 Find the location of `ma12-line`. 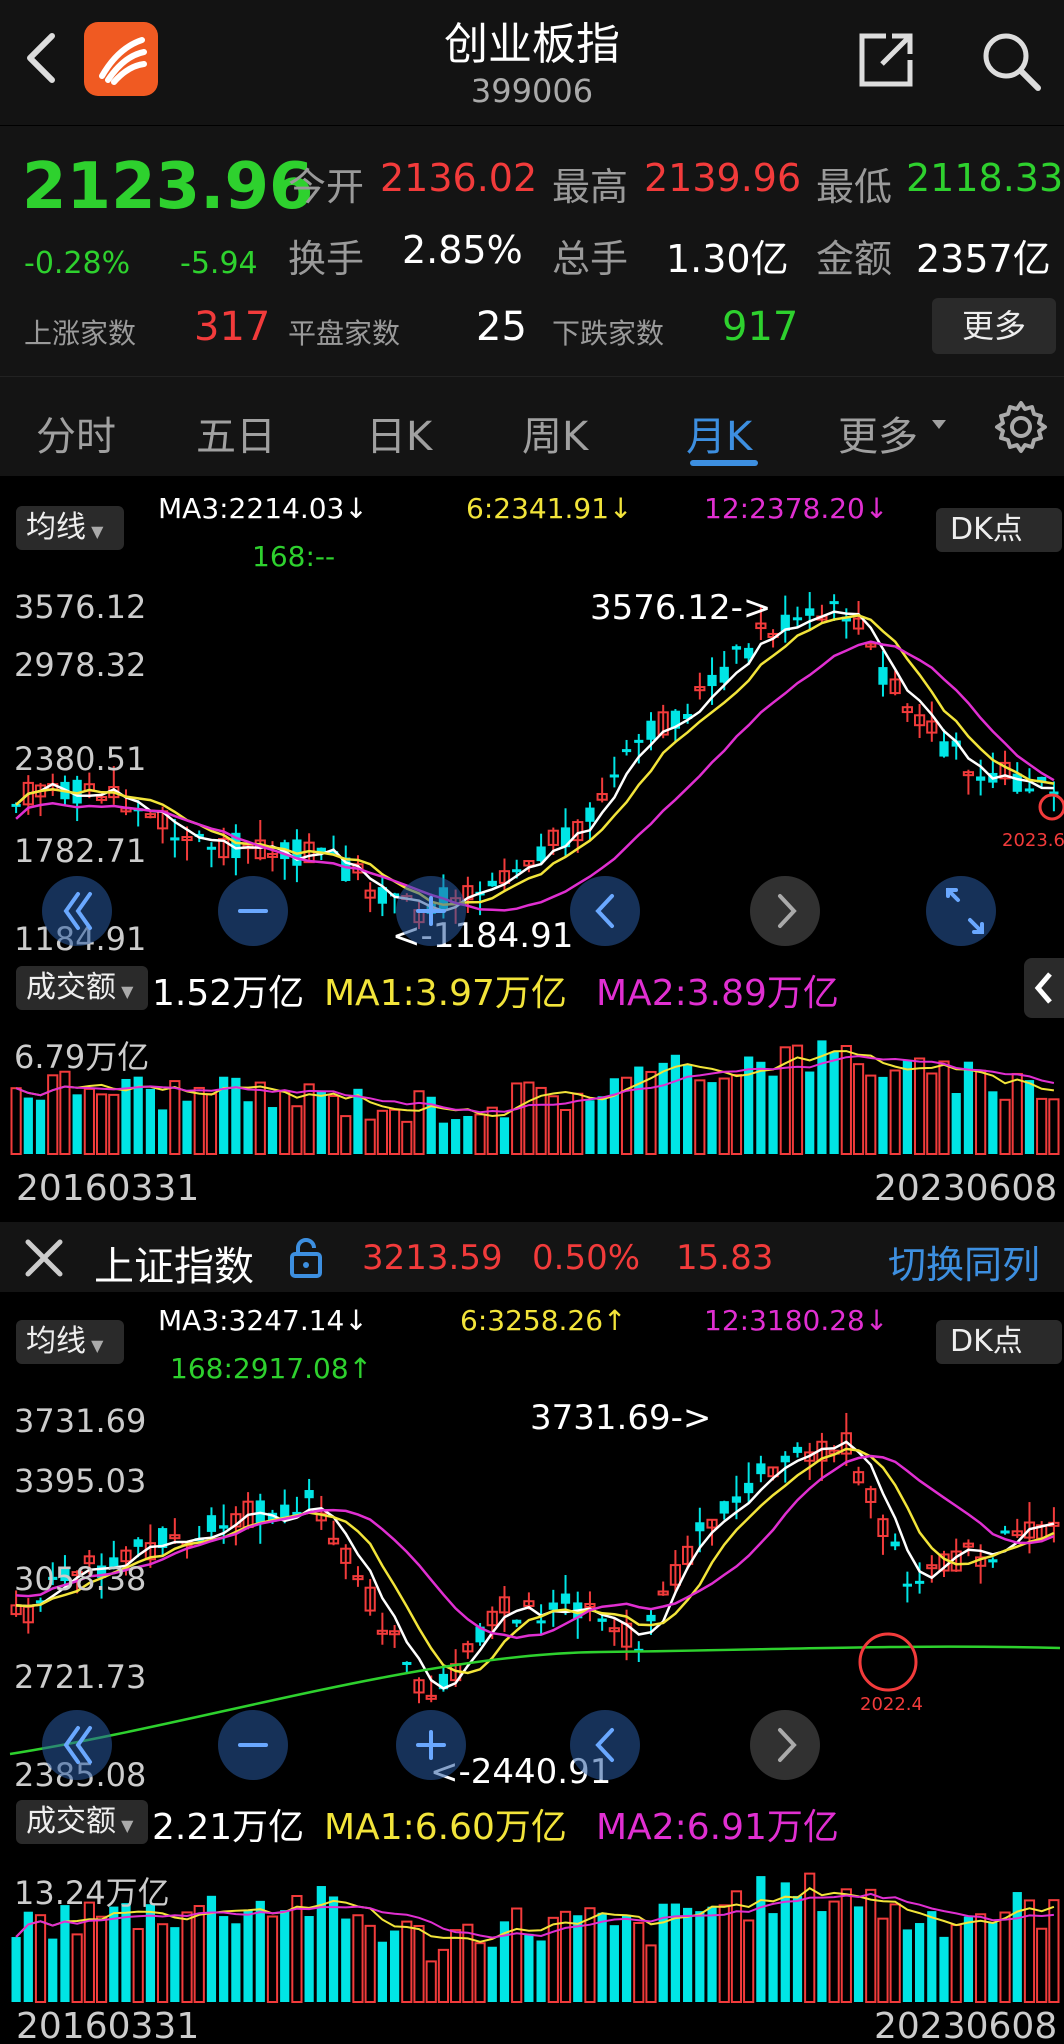

ma12-line is located at coordinates (535, 776).